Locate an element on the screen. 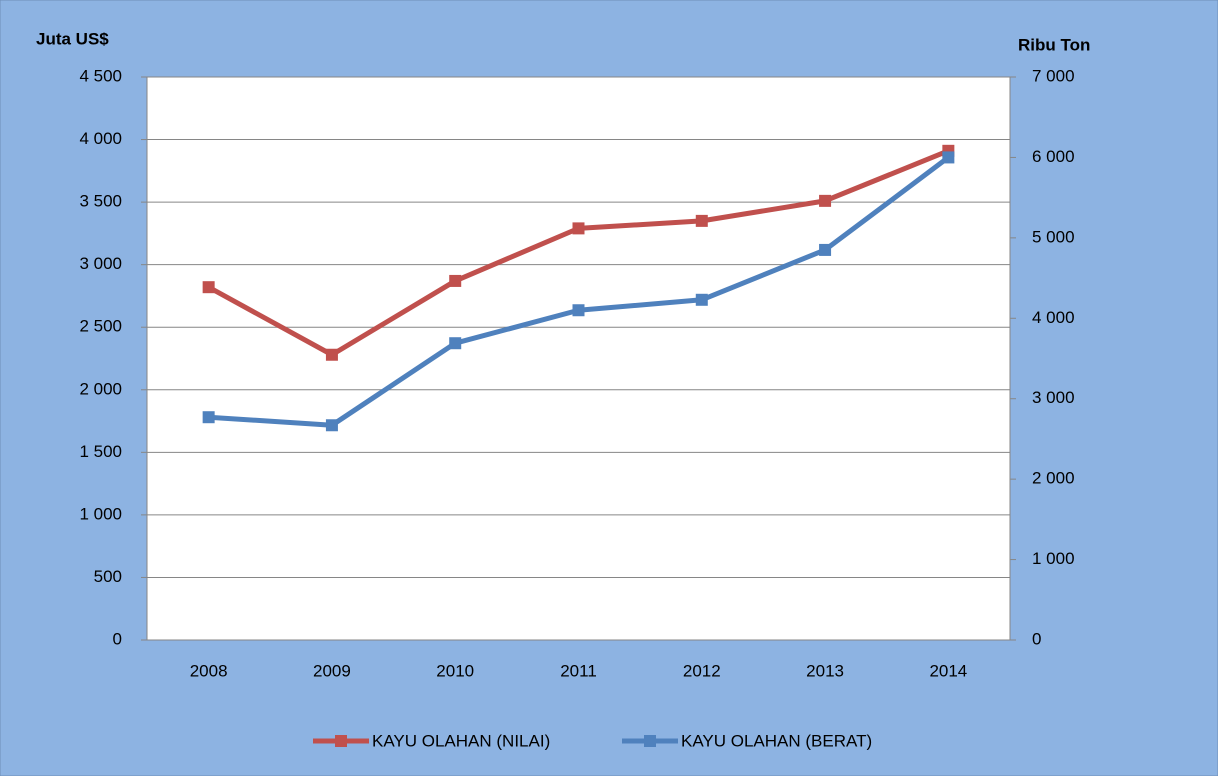  x-tick-label: 2009 is located at coordinates (332, 670).